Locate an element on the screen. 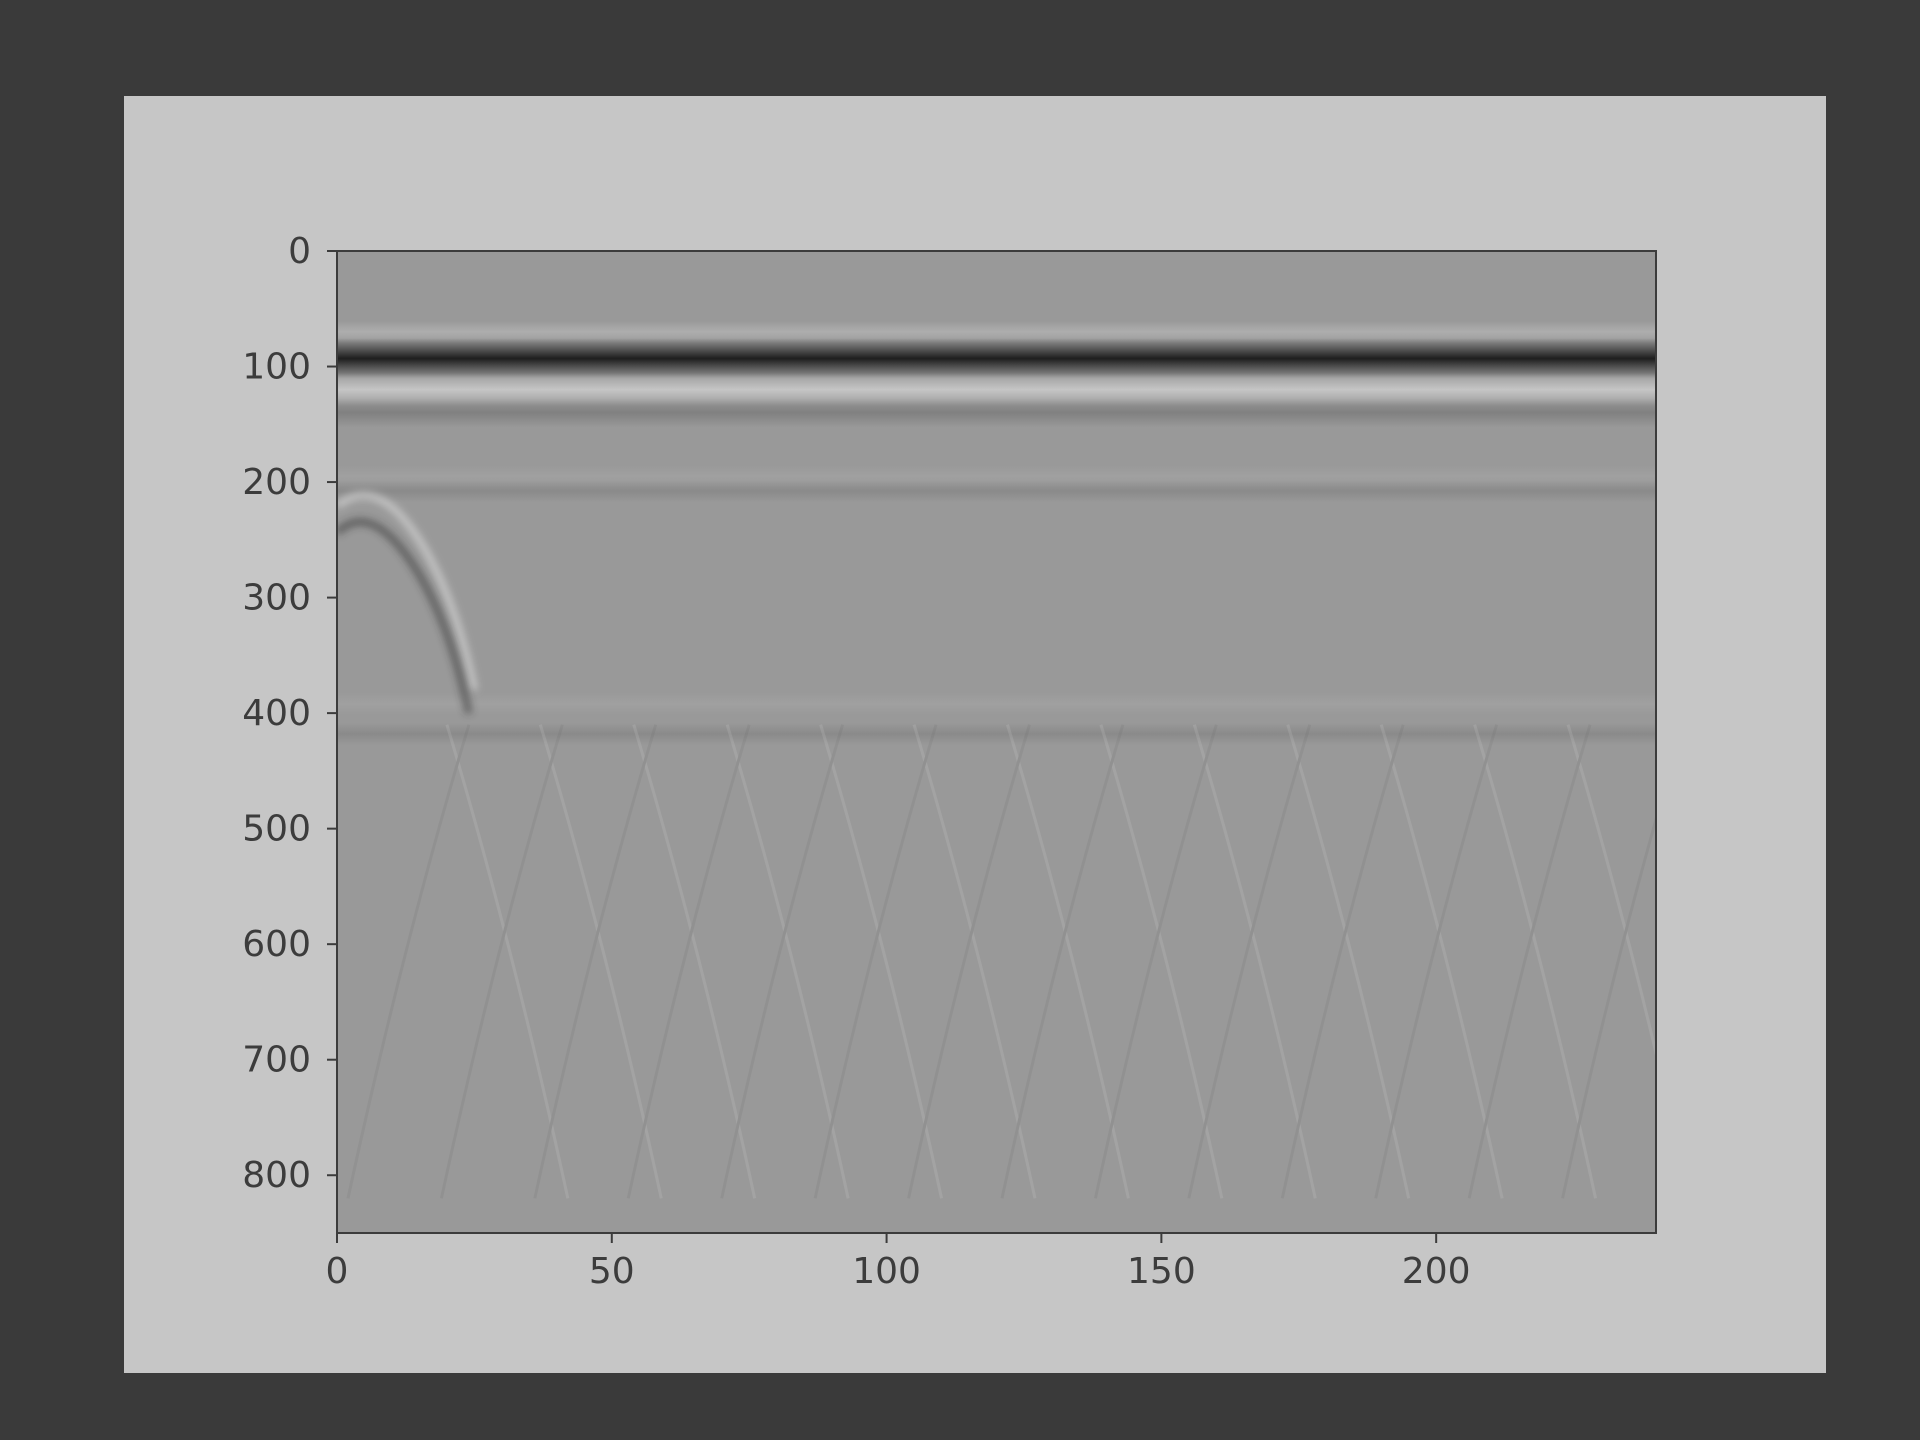 The image size is (1920, 1440). x-tick-label: 0 is located at coordinates (337, 1271).